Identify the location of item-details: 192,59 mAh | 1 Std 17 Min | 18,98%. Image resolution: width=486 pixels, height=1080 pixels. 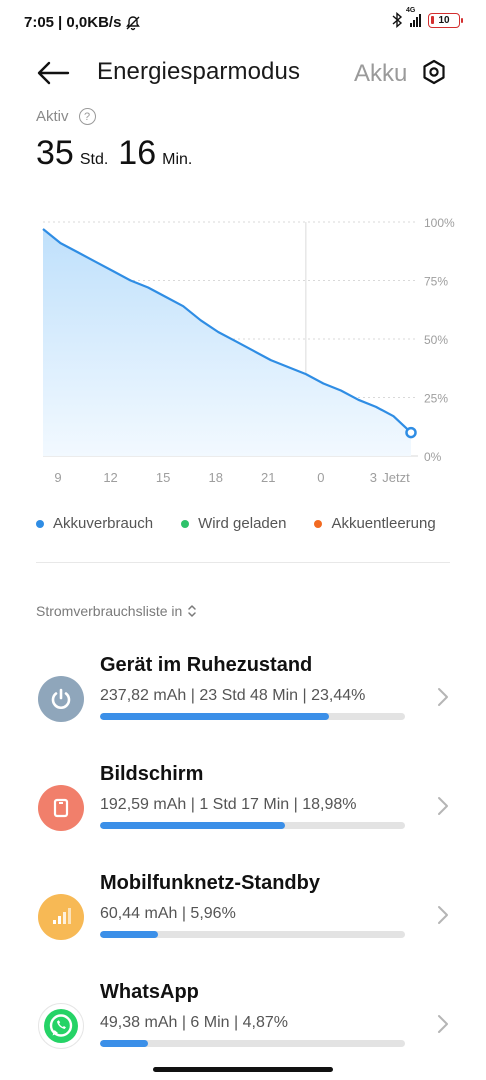
(228, 804).